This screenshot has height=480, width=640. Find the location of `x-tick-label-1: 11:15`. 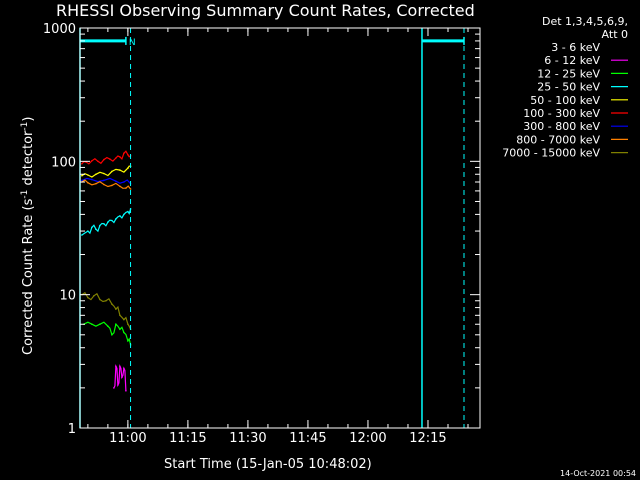

x-tick-label-1: 11:15 is located at coordinates (187, 438).